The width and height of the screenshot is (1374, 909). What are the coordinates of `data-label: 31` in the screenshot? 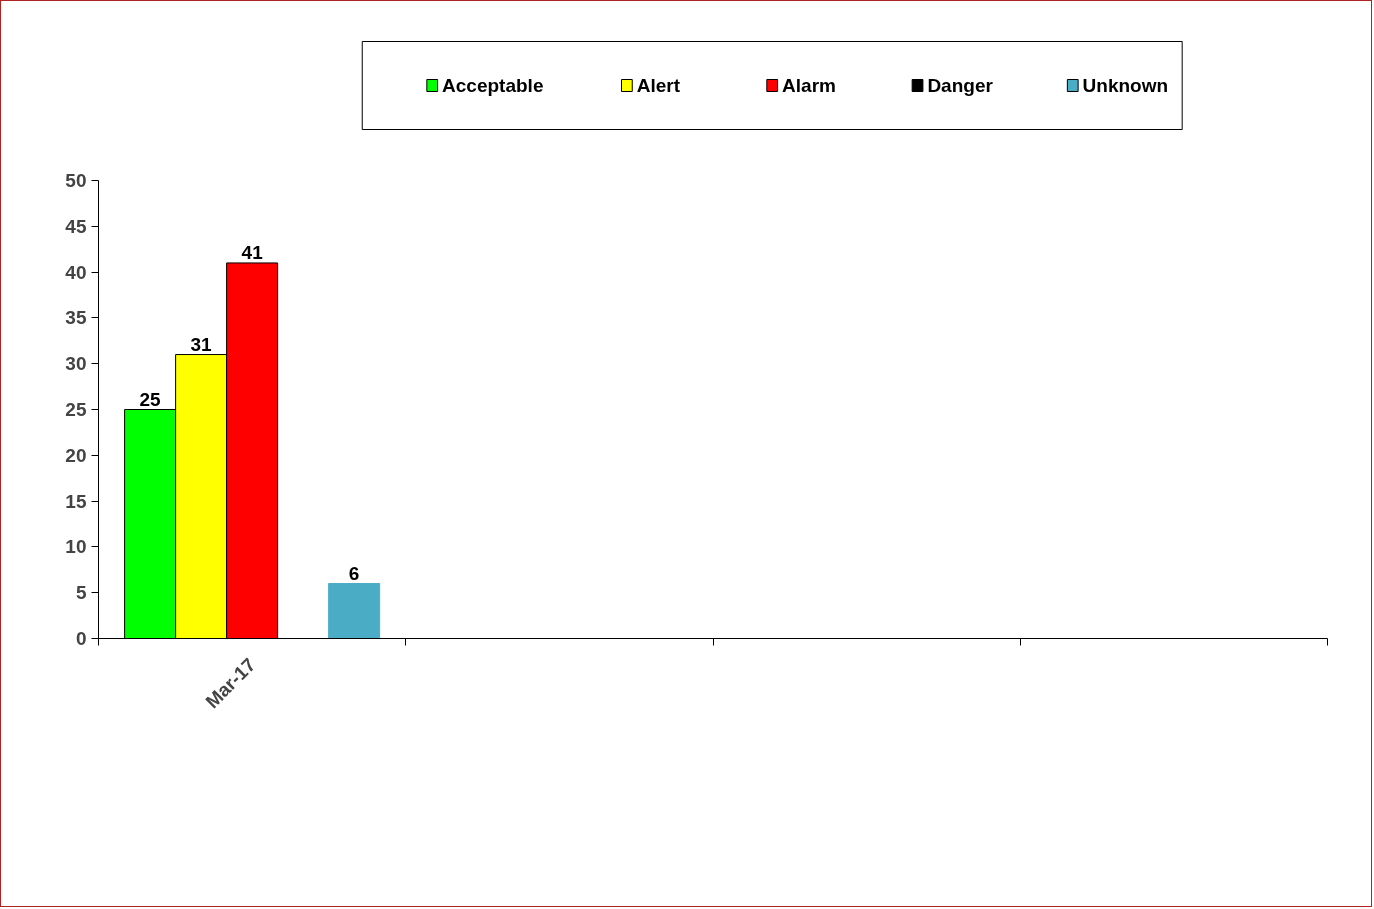 It's located at (201, 344).